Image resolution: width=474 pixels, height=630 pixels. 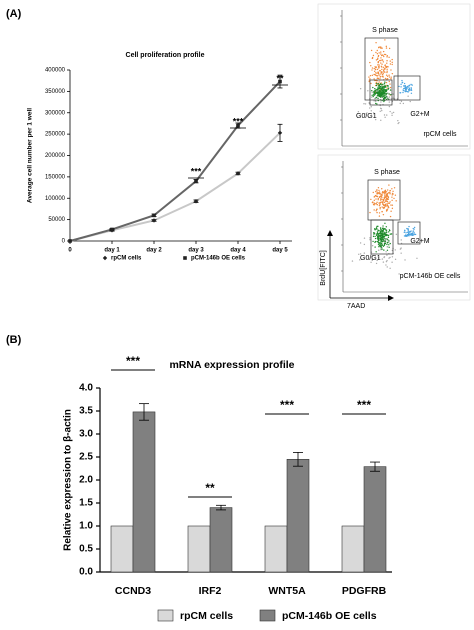 I want to click on flow-x-label: 7AAD, so click(x=356, y=306).